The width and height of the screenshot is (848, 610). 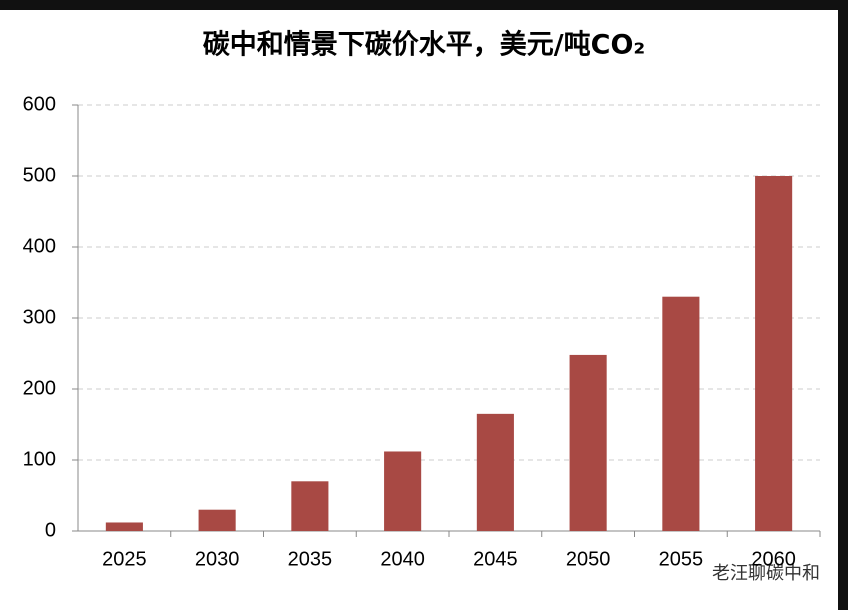 What do you see at coordinates (766, 573) in the screenshot?
I see `watermark: 老汪聊碳中和` at bounding box center [766, 573].